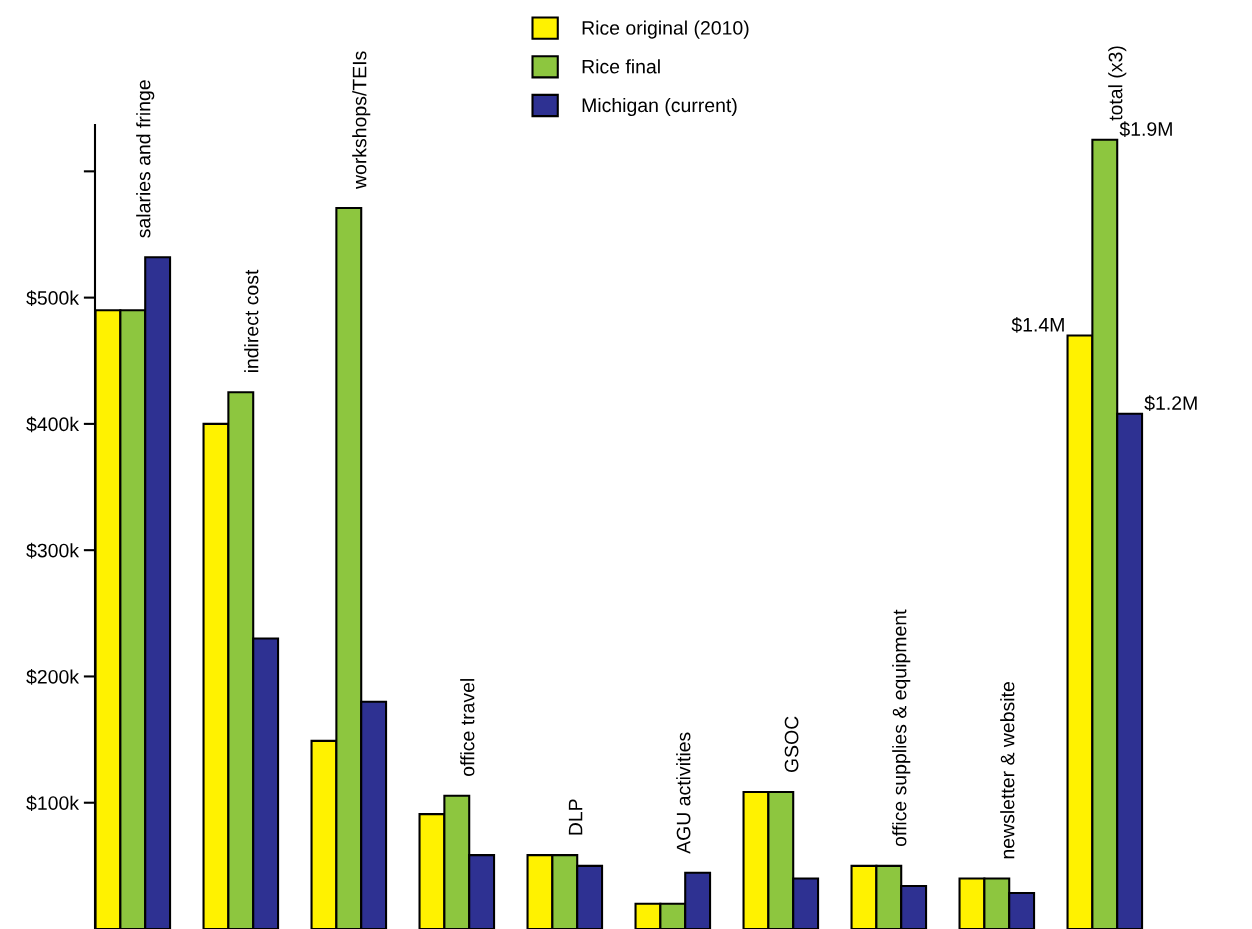 This screenshot has width=1252, height=929. Describe the element at coordinates (53, 424) in the screenshot. I see `y-tick-label: $400k` at that location.